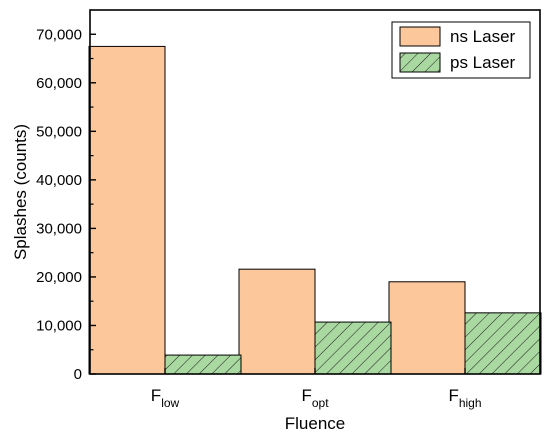 Image resolution: width=550 pixels, height=438 pixels. What do you see at coordinates (59, 83) in the screenshot?
I see `y-tick-label: 60,000` at bounding box center [59, 83].